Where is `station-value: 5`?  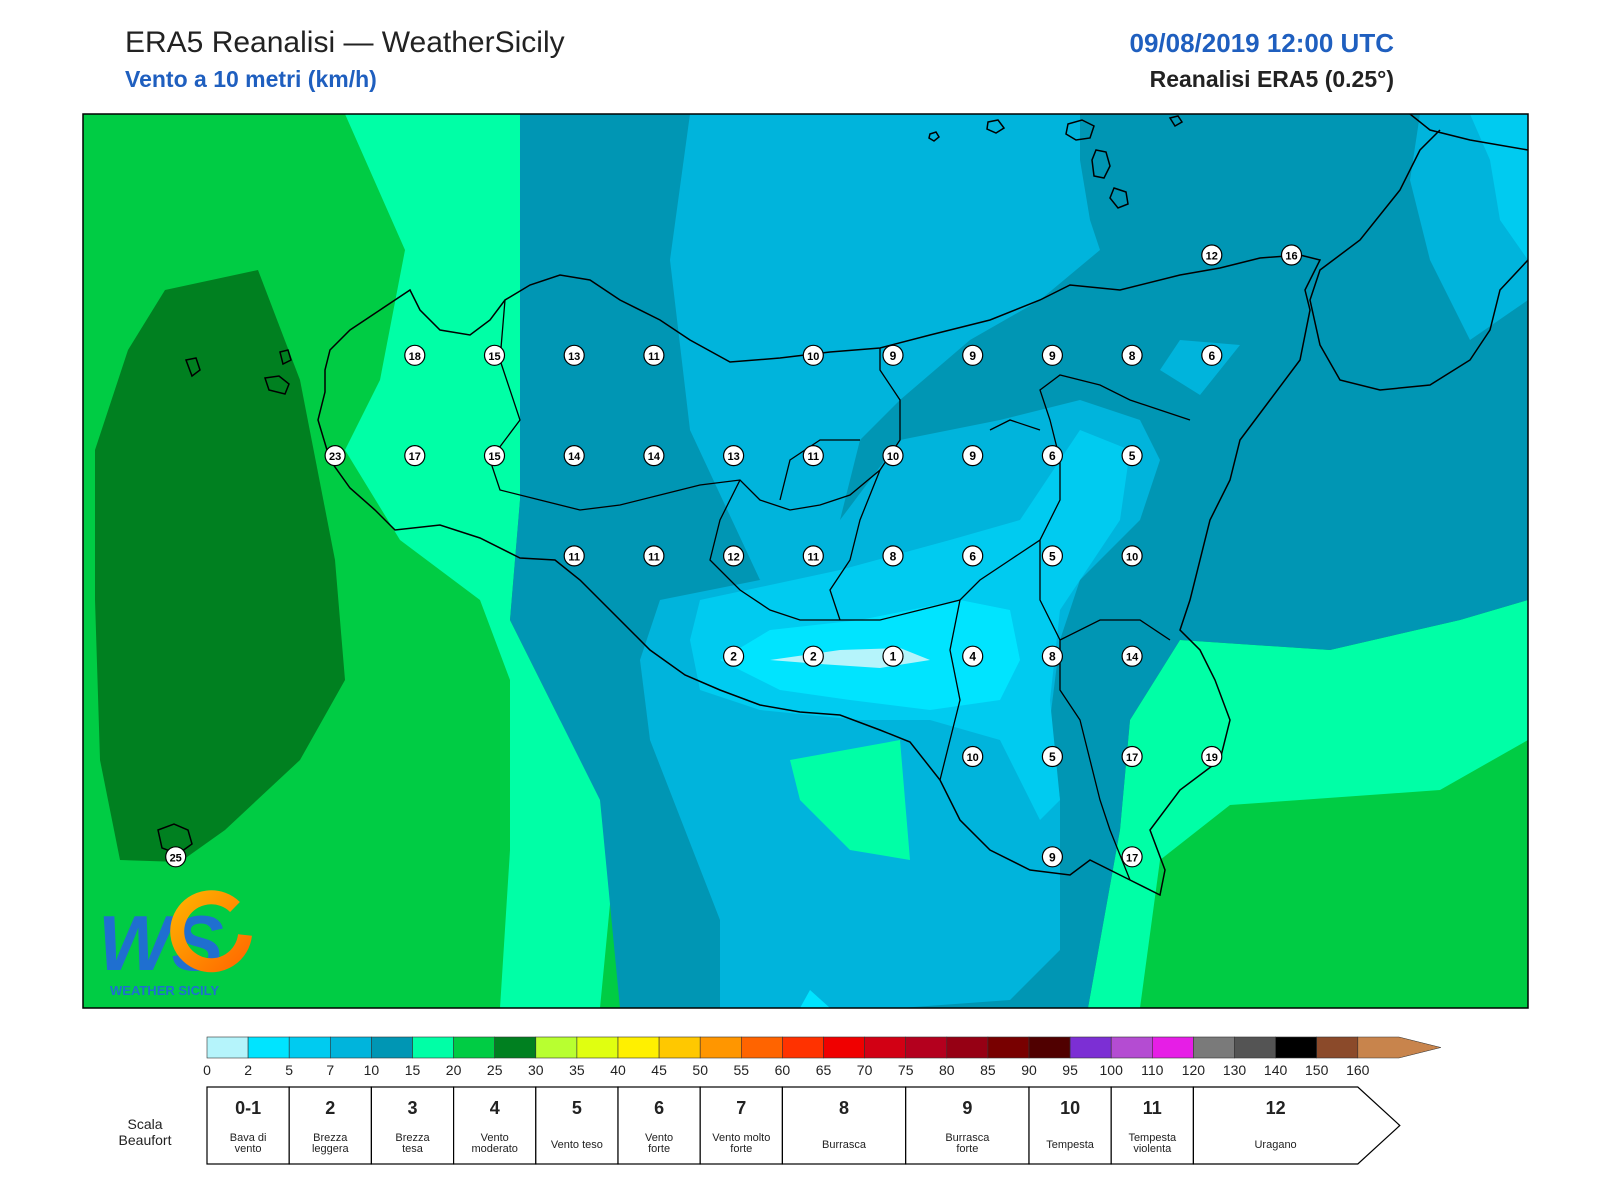
station-value: 5 is located at coordinates (1052, 757).